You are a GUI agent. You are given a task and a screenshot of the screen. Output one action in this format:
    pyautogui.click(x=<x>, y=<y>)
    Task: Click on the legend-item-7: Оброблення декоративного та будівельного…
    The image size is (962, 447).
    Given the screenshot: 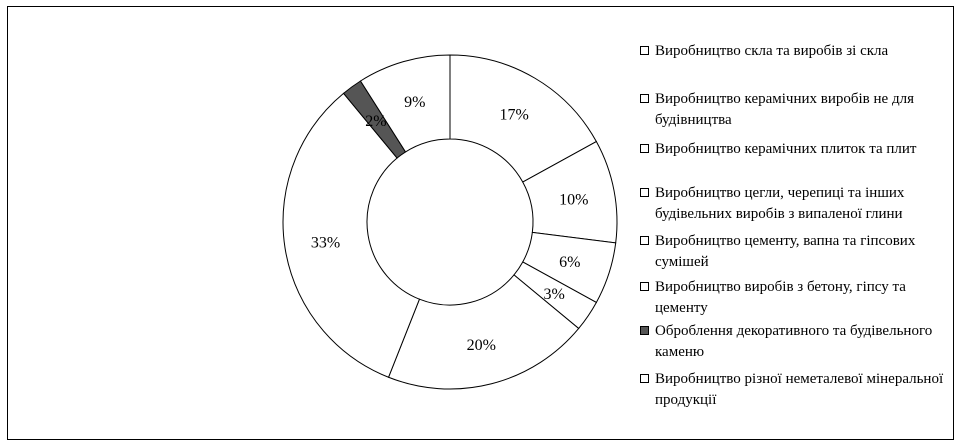 What is the action you would take?
    pyautogui.click(x=795, y=342)
    